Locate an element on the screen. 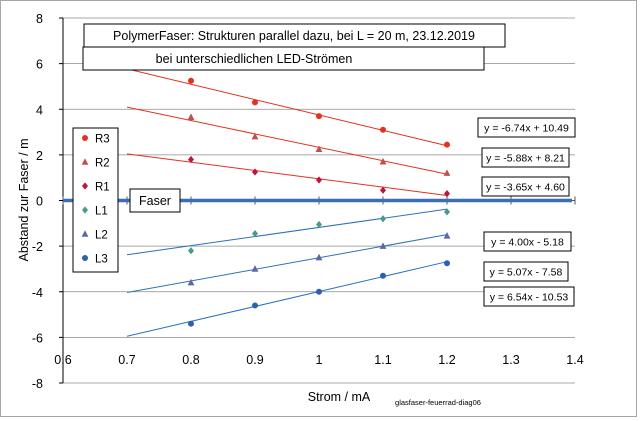 This screenshot has height=421, width=640. legend-label-r3: R3 is located at coordinates (102, 140).